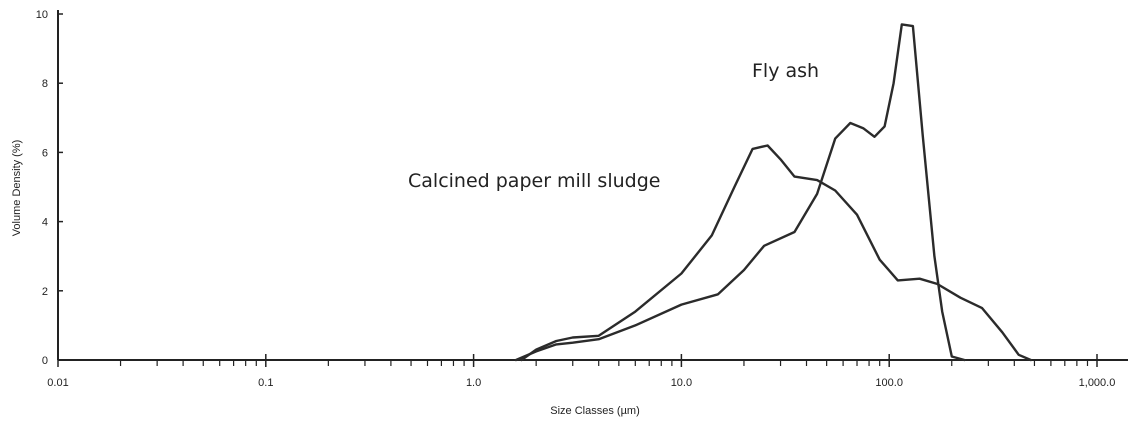  What do you see at coordinates (45, 223) in the screenshot?
I see `y-tick-label: 4` at bounding box center [45, 223].